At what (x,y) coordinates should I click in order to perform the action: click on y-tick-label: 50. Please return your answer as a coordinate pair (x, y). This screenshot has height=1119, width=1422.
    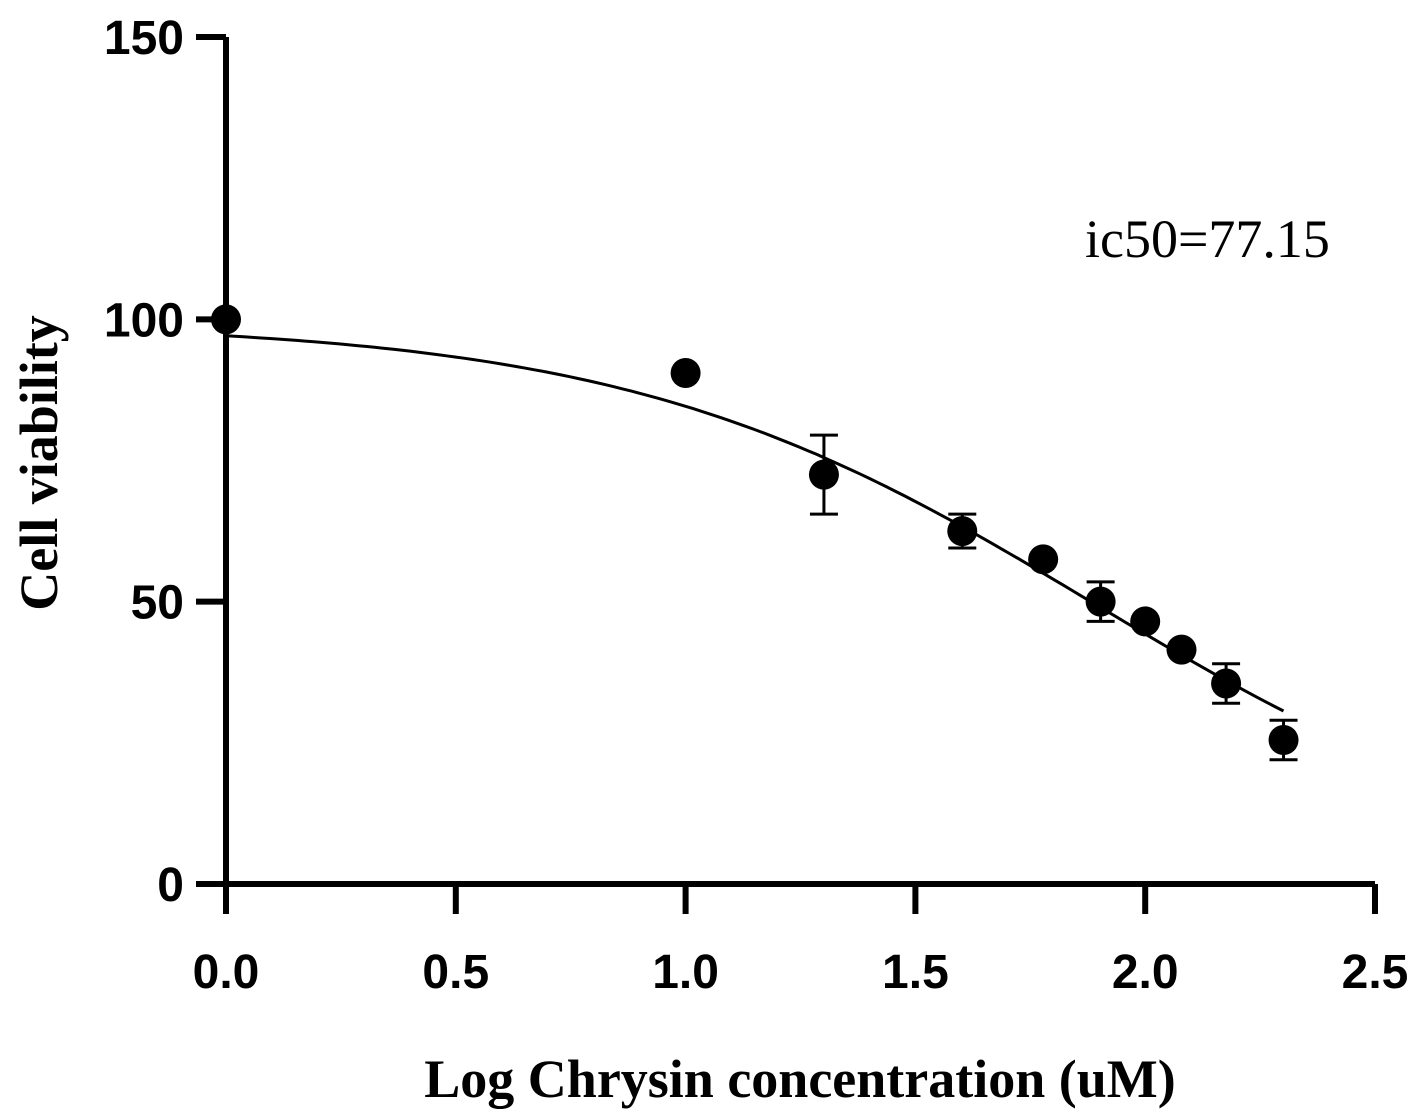
    Looking at the image, I should click on (157, 603).